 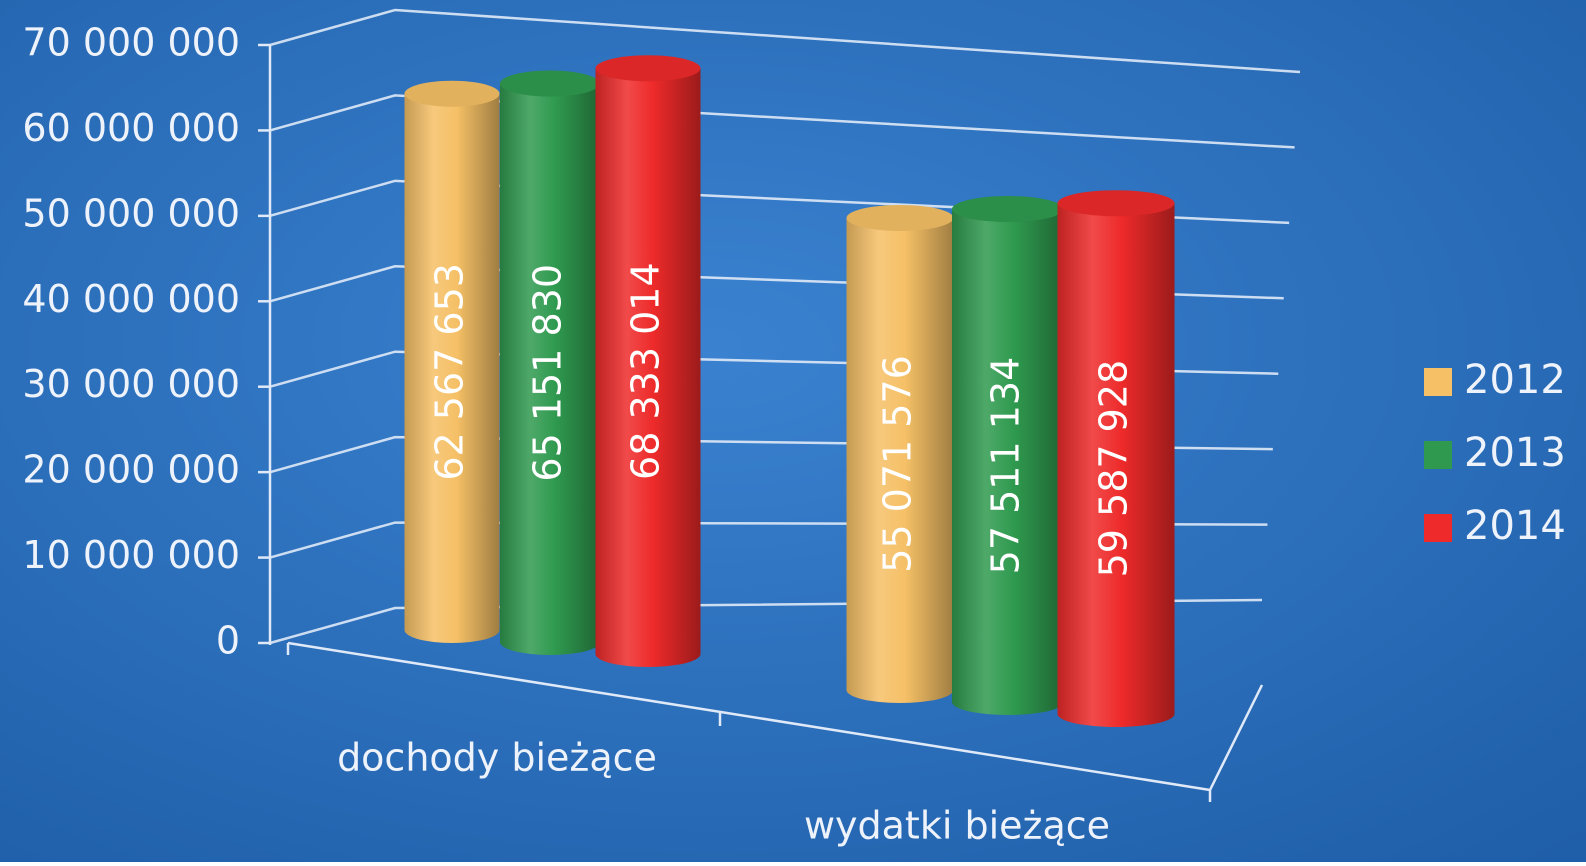 What do you see at coordinates (497, 758) in the screenshot?
I see `x-tick-label: dochody bieżące` at bounding box center [497, 758].